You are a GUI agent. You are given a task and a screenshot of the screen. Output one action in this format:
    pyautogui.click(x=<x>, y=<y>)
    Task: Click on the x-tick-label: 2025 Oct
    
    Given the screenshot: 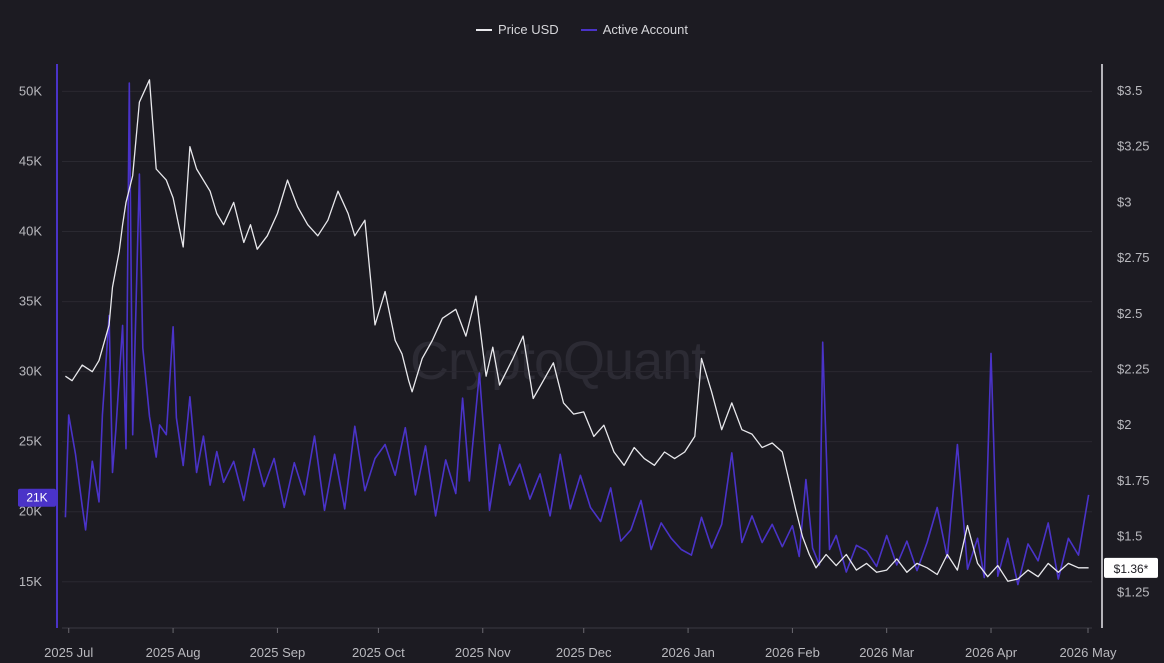 What is the action you would take?
    pyautogui.click(x=378, y=652)
    